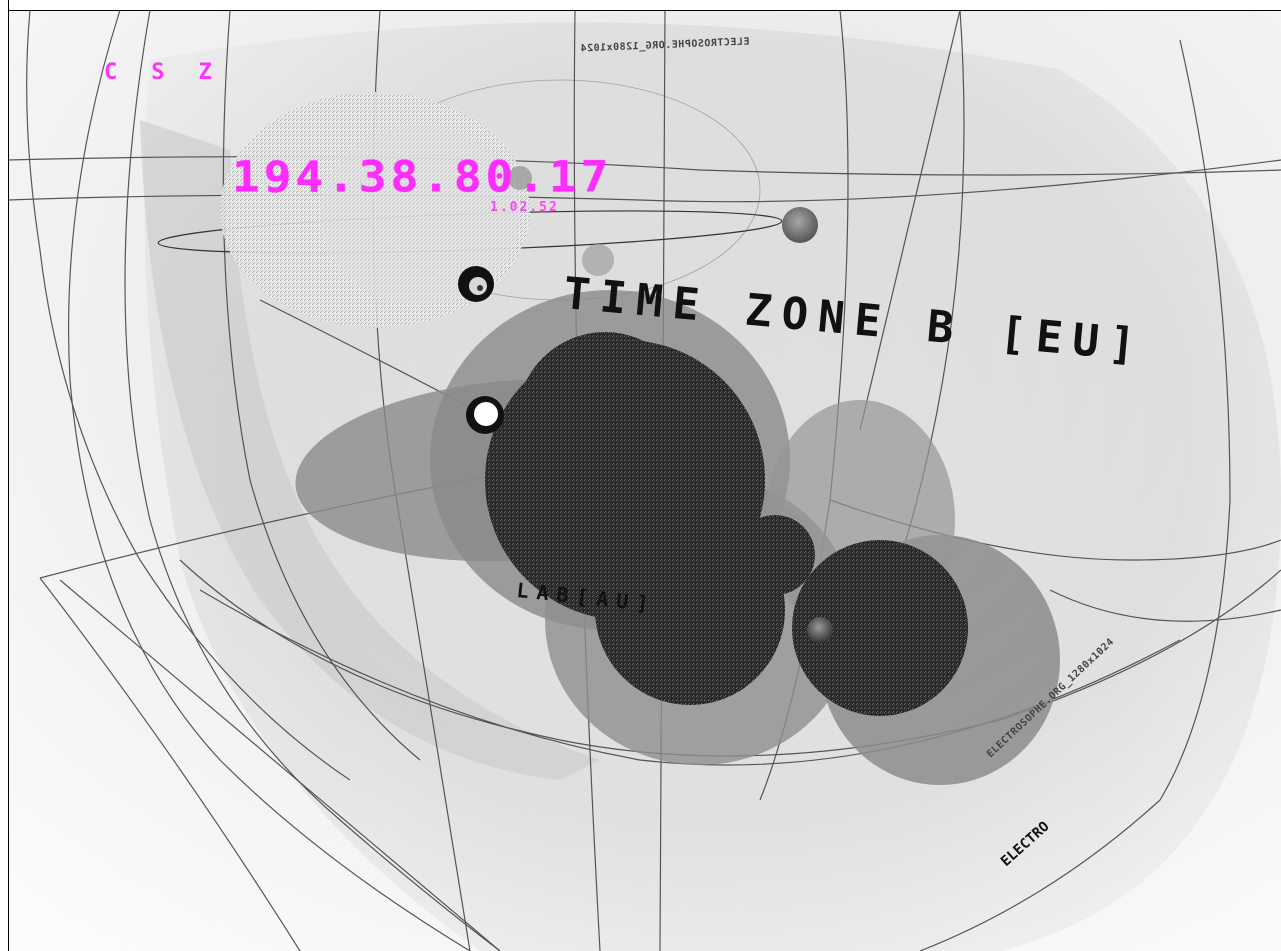 This screenshot has width=1281, height=951. What do you see at coordinates (820, 630) in the screenshot?
I see `node-lab` at bounding box center [820, 630].